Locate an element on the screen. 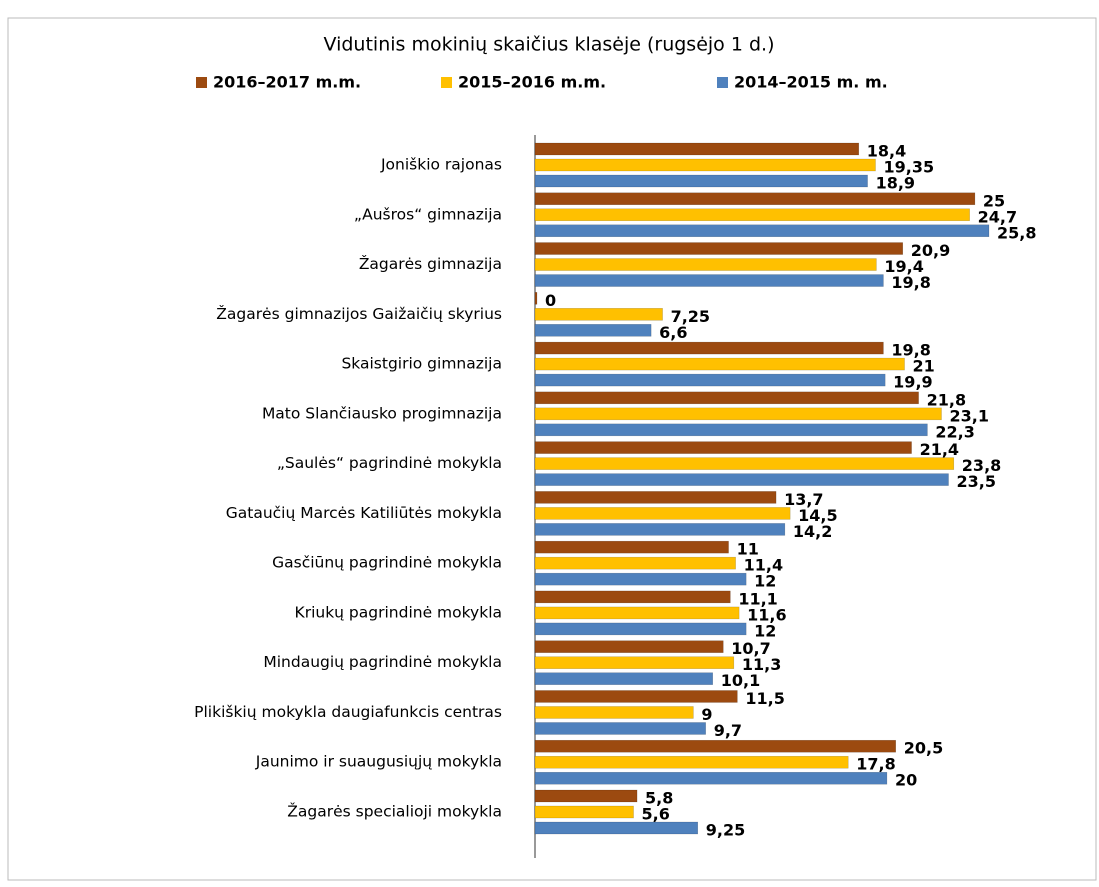  value-label: 5,6 is located at coordinates (656, 814).